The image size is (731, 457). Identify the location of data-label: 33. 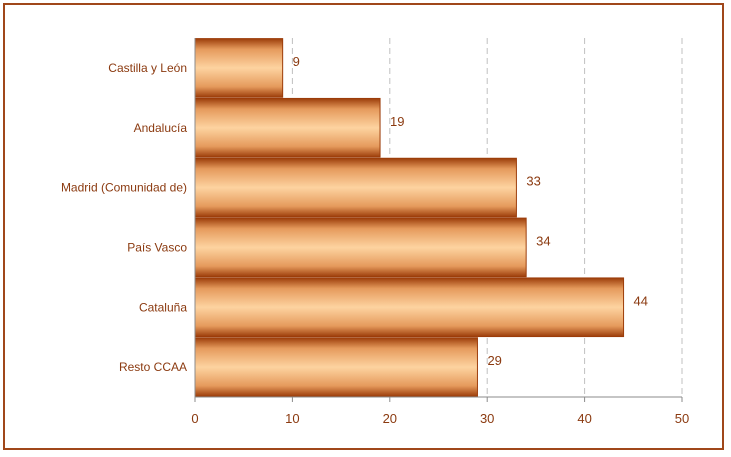
(533, 181).